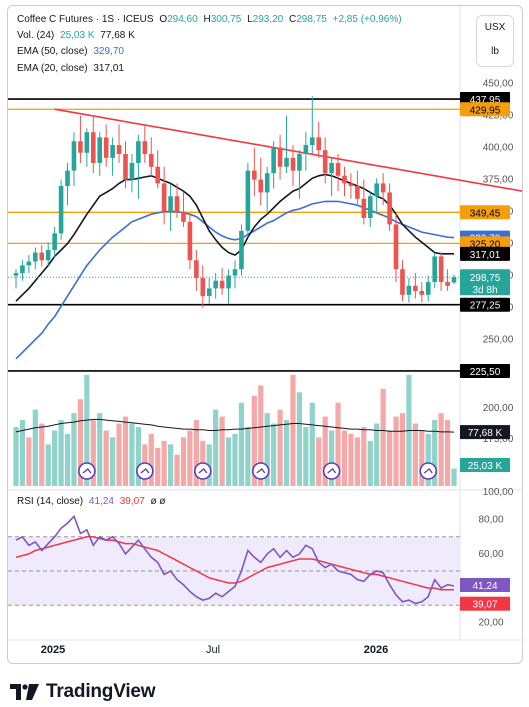  I want to click on price-label-ema20: 317,01, so click(485, 255).